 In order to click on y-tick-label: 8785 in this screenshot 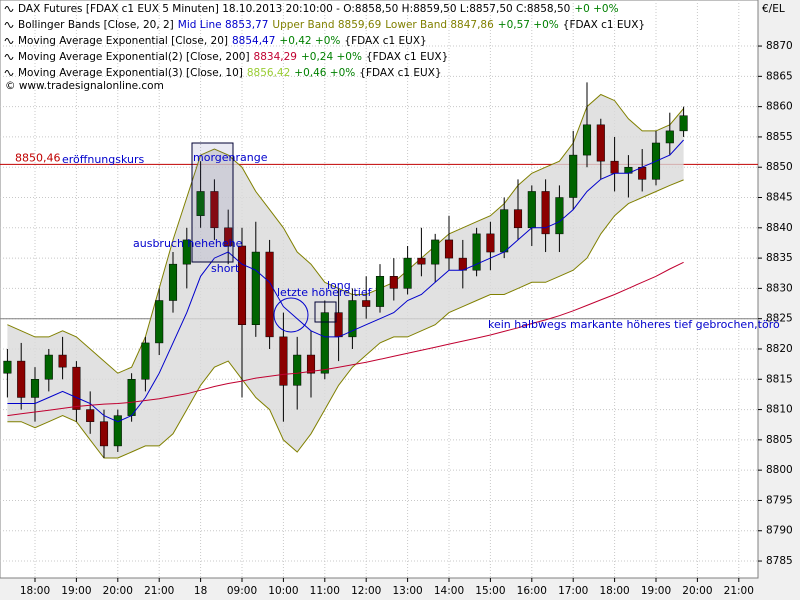, I will do `click(779, 561)`.